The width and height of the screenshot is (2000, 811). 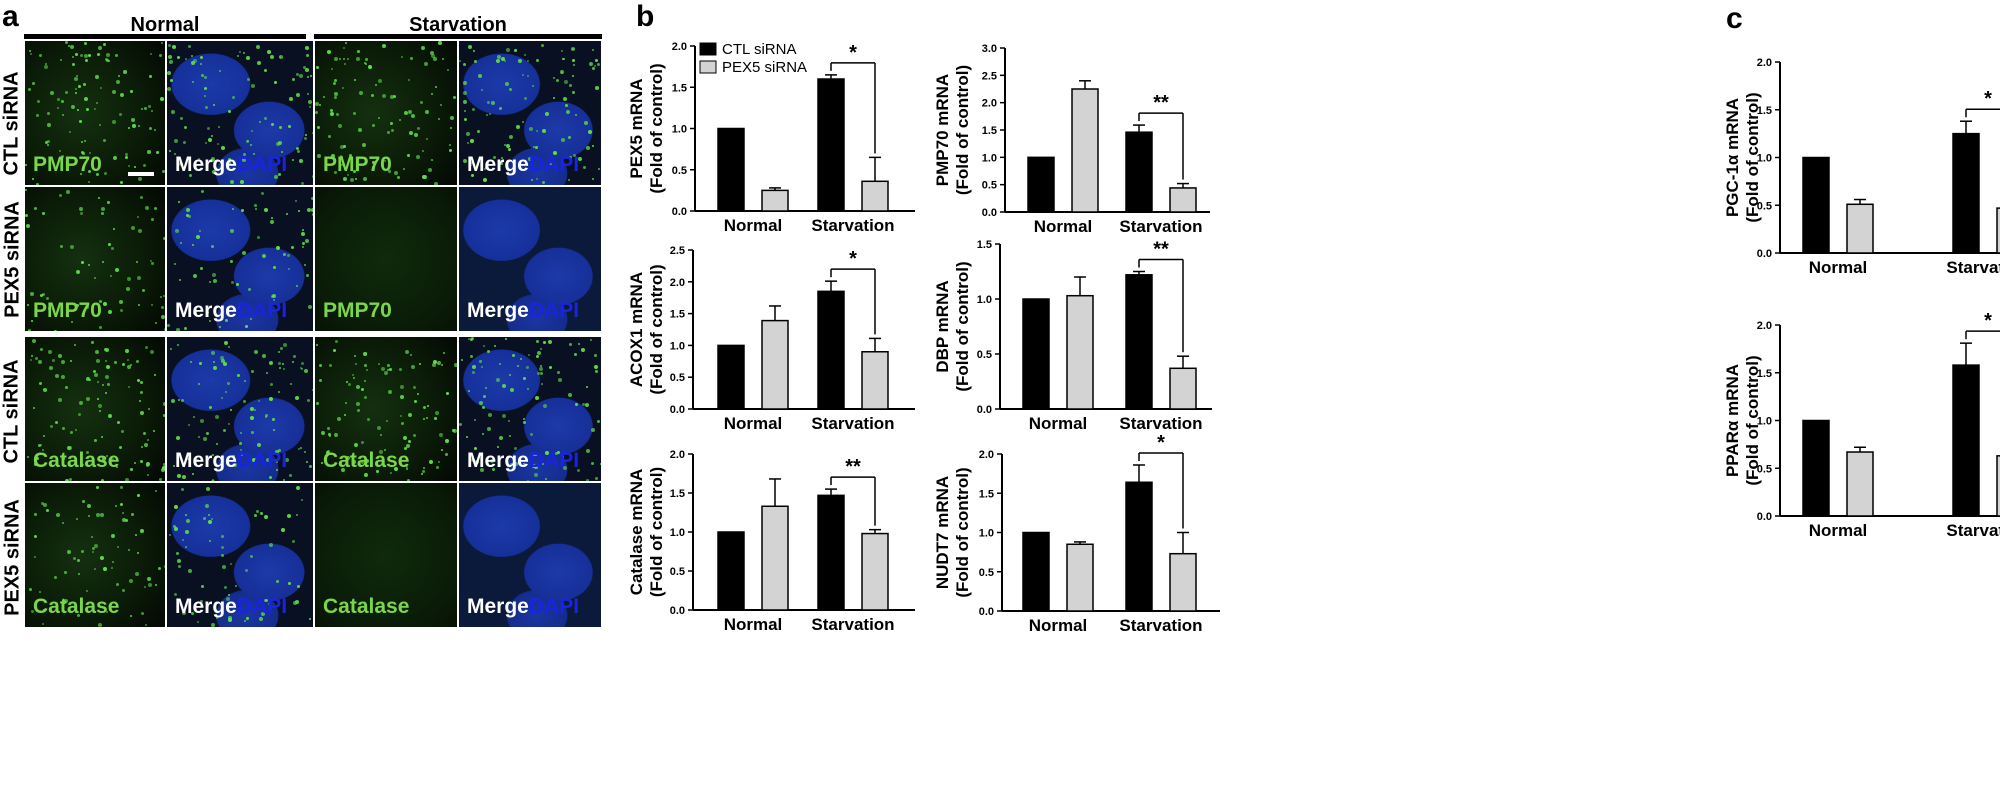 What do you see at coordinates (942, 130) in the screenshot?
I see `y-axis-label: PMP70 mRNA` at bounding box center [942, 130].